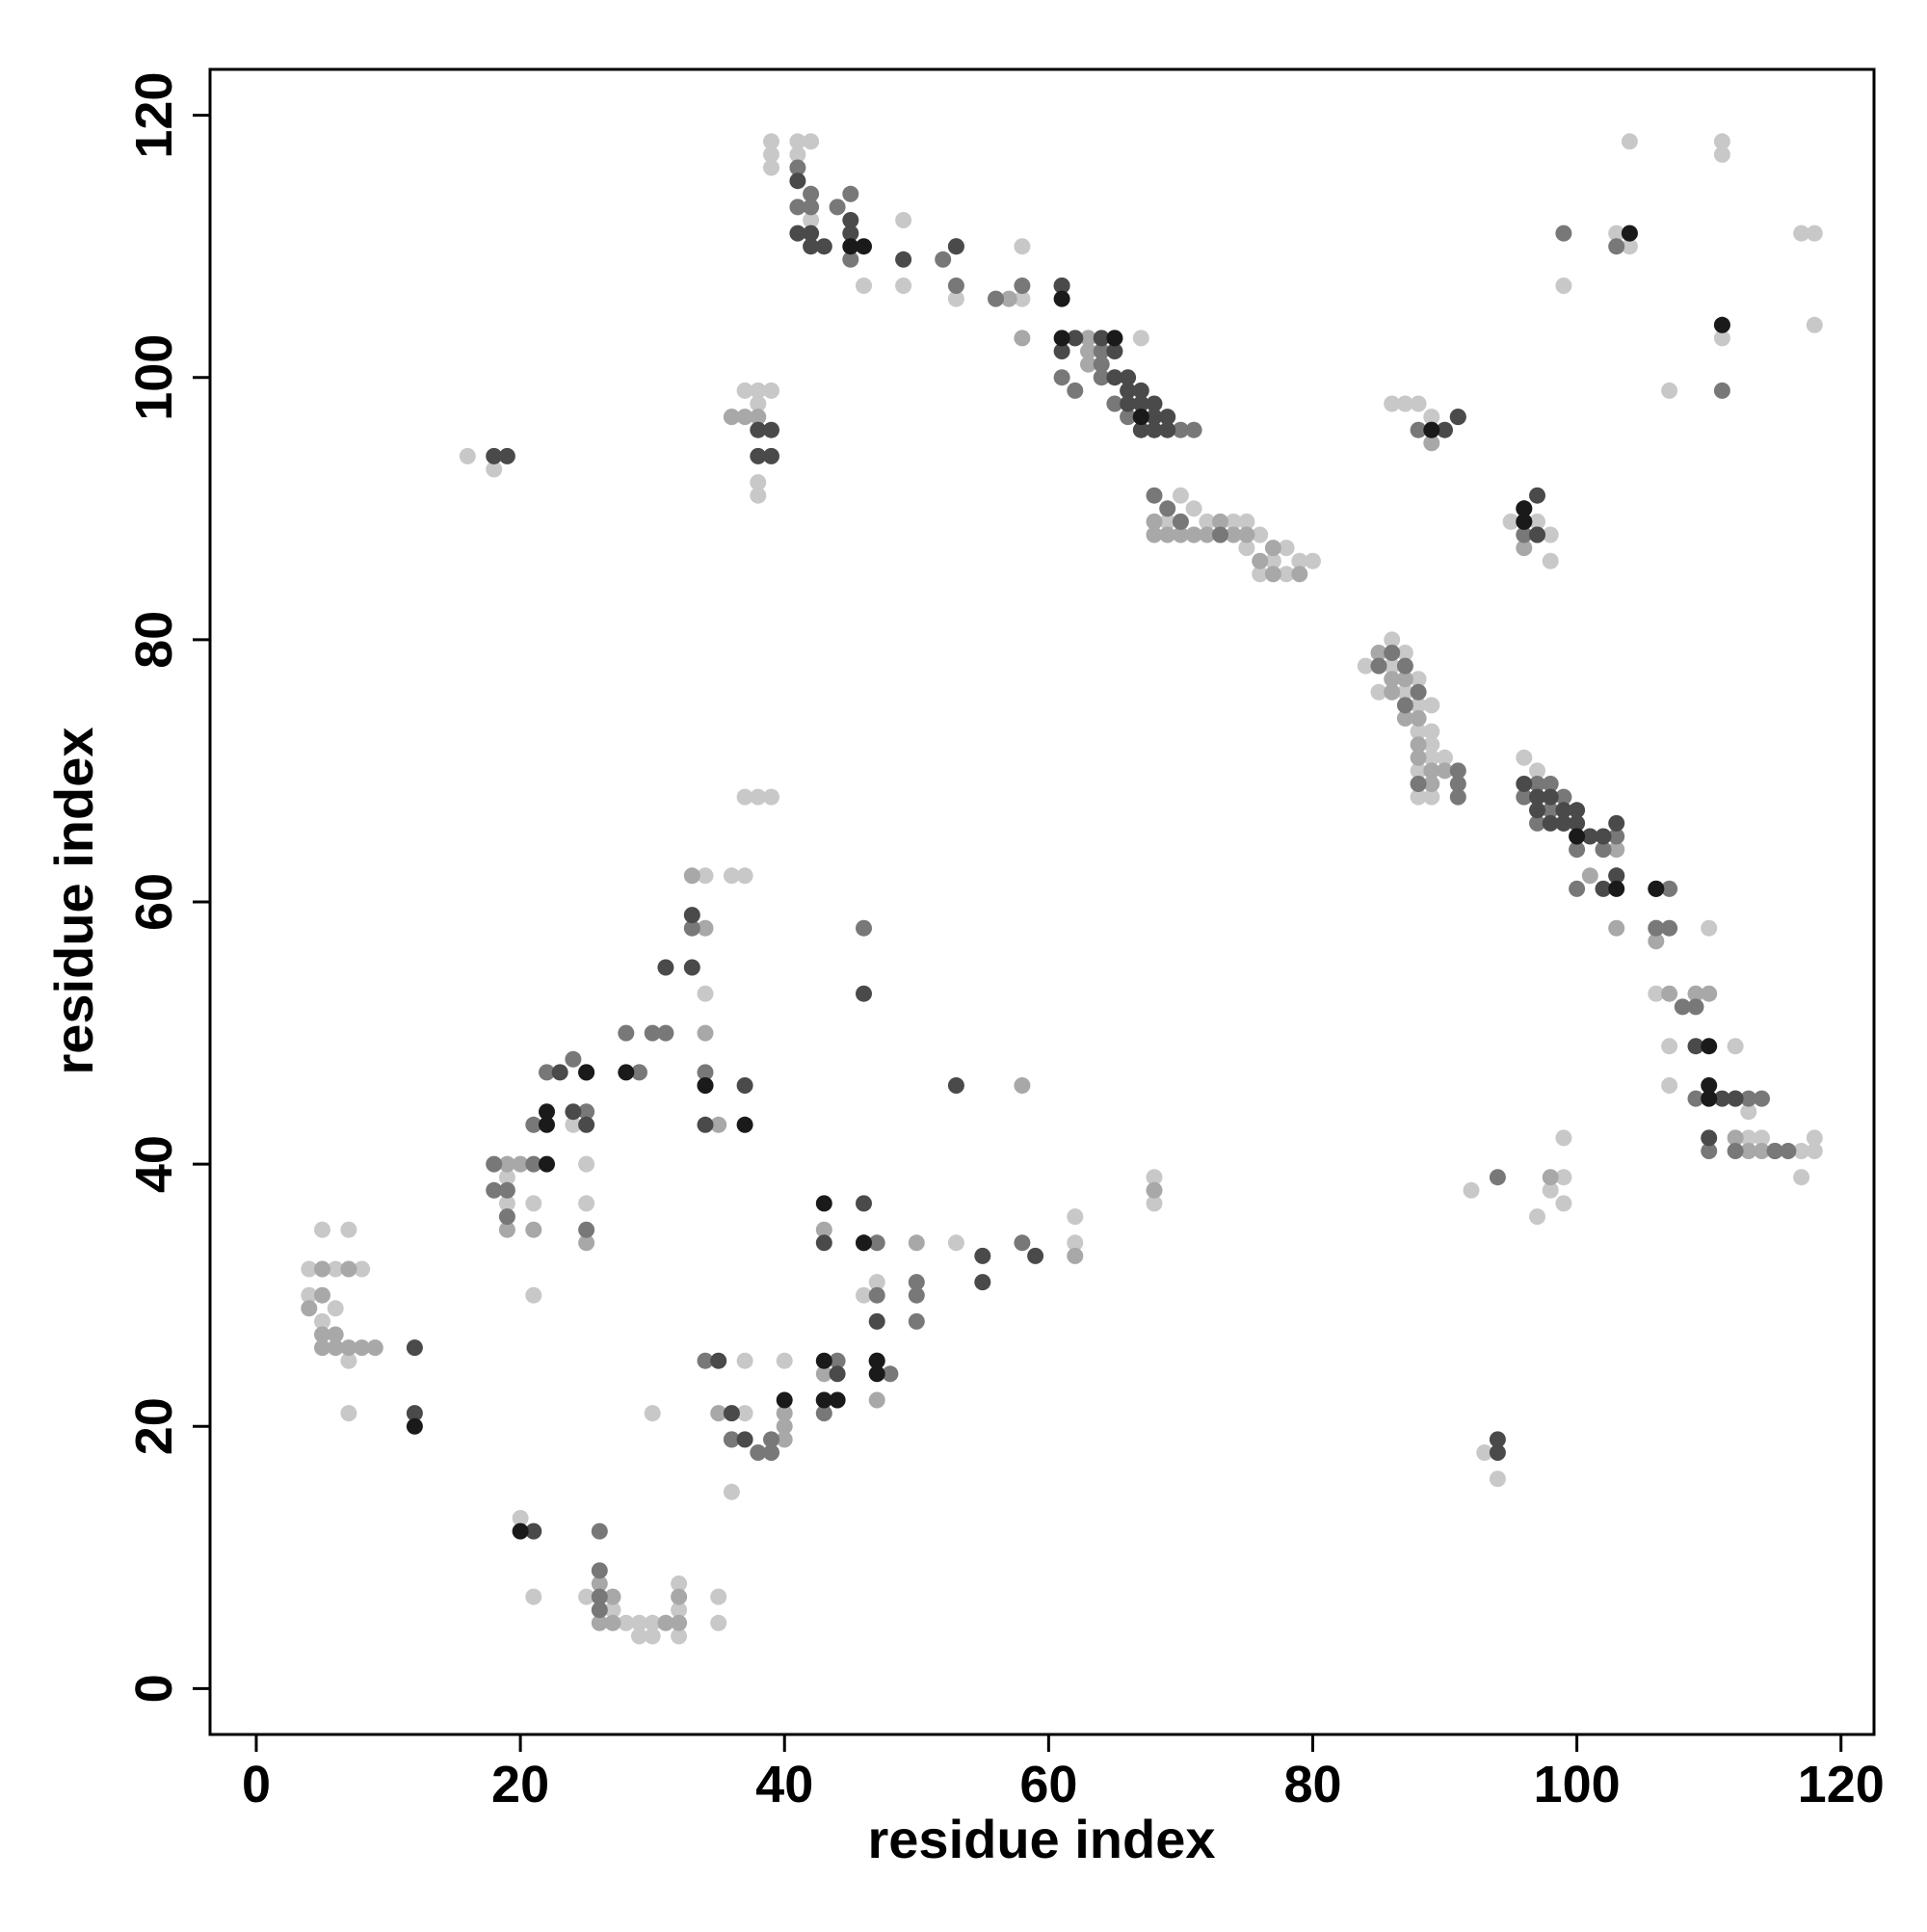  Describe the element at coordinates (154, 1426) in the screenshot. I see `y-tick-label: 20` at that location.